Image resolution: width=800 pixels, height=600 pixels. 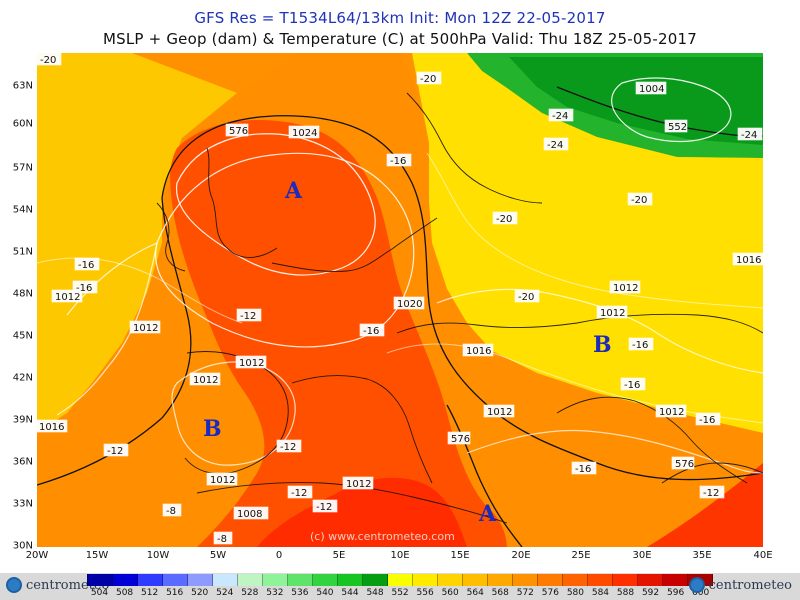 What do you see at coordinates (99, 593) in the screenshot?
I see `legend-label: 504` at bounding box center [99, 593].